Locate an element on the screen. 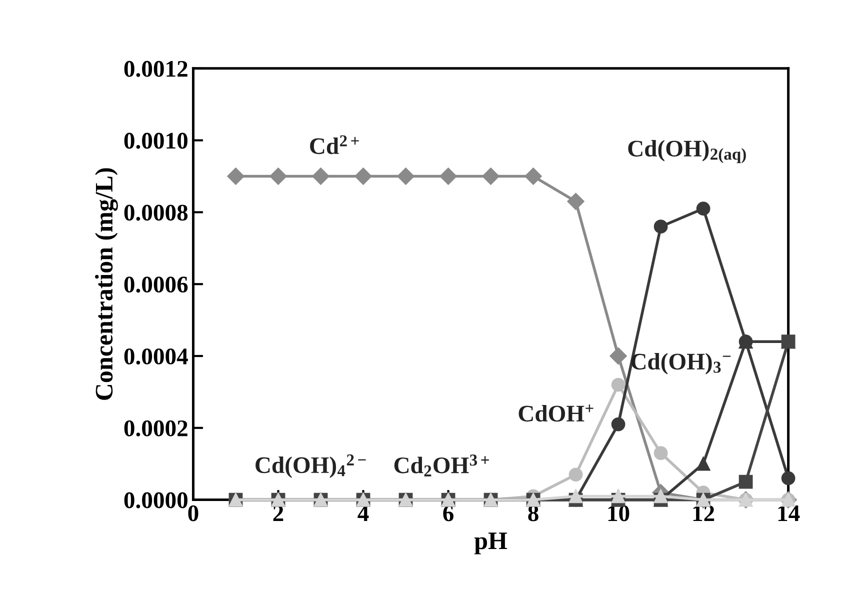 This screenshot has height=595, width=855. x-tick-label: 10 is located at coordinates (619, 513).